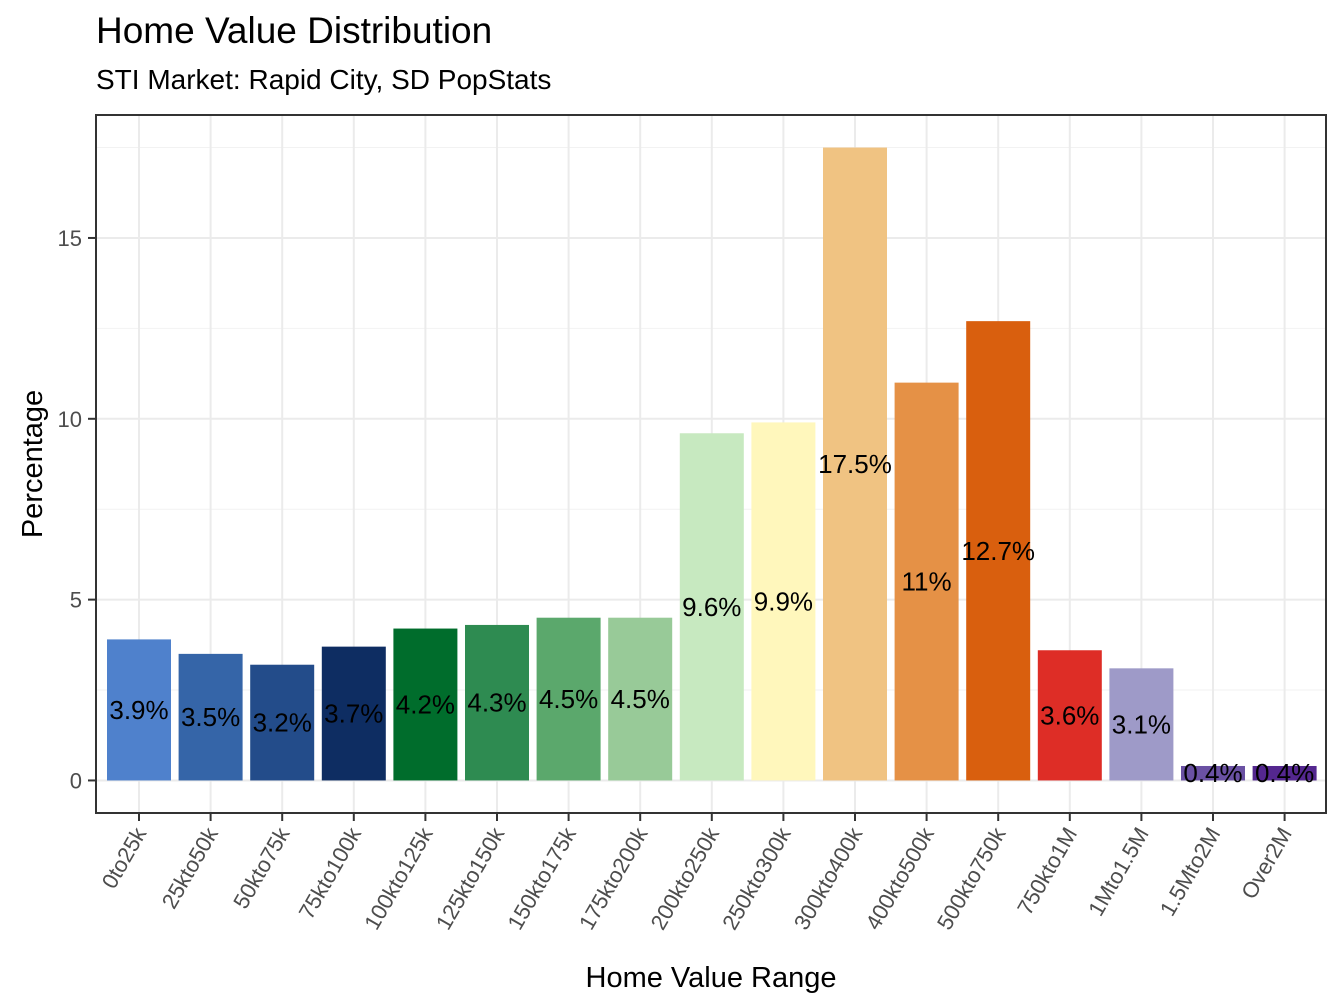 This screenshot has height=1008, width=1344. I want to click on x-tick-label: 75kto100k, so click(330, 872).